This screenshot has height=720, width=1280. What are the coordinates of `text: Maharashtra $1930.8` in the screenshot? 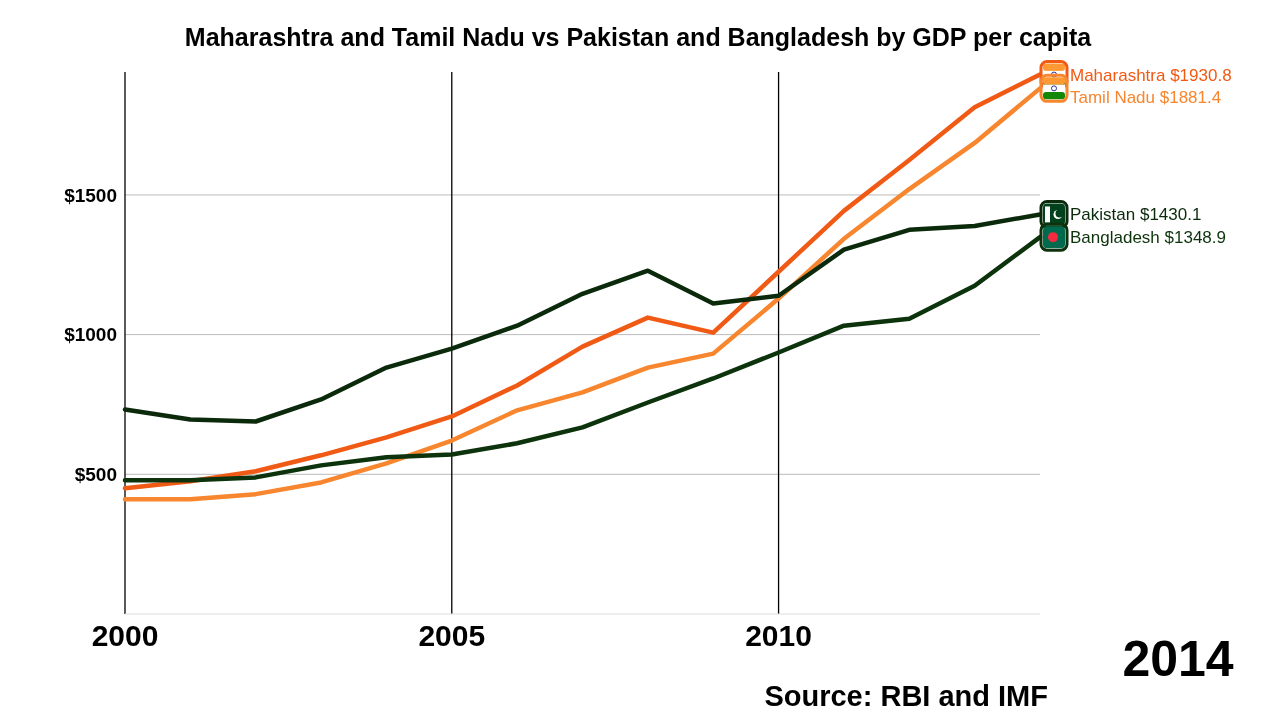 It's located at (1151, 75).